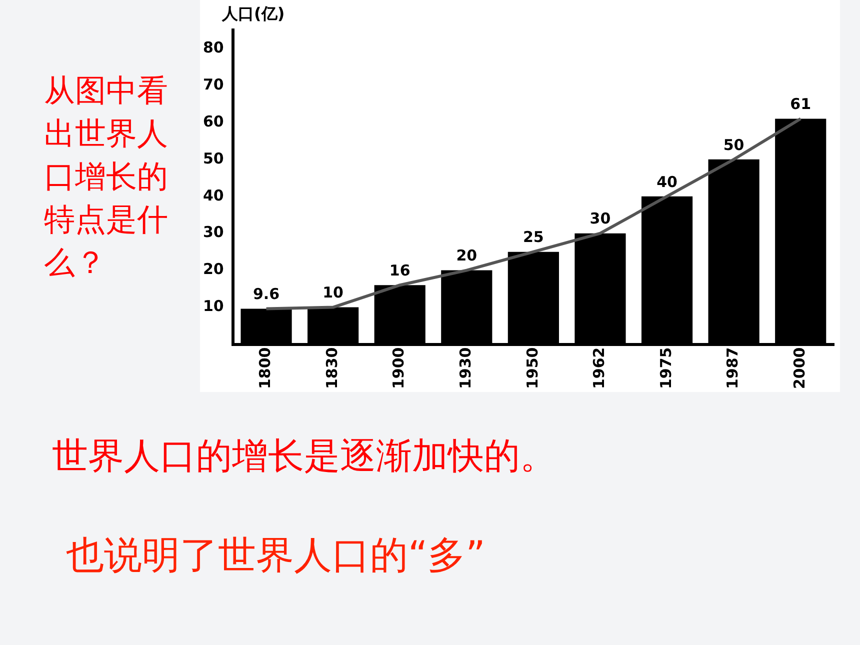  Describe the element at coordinates (665, 368) in the screenshot. I see `x-tick-label: 1975` at that location.